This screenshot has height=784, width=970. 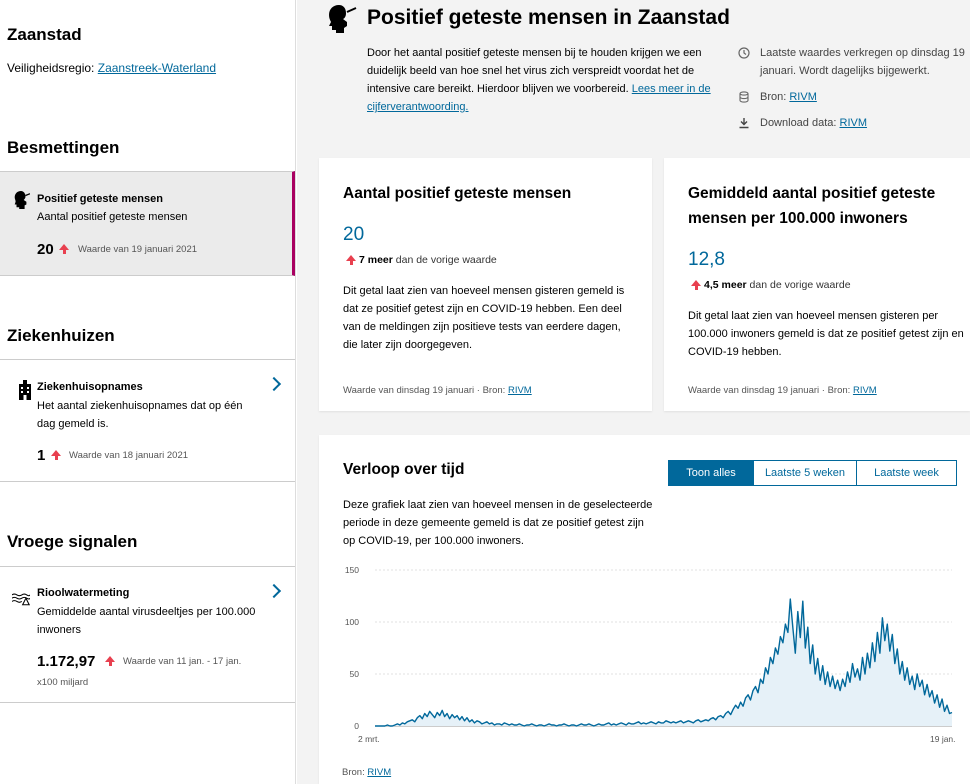 What do you see at coordinates (457, 193) in the screenshot?
I see `card-title: Aantal positief geteste mensen` at bounding box center [457, 193].